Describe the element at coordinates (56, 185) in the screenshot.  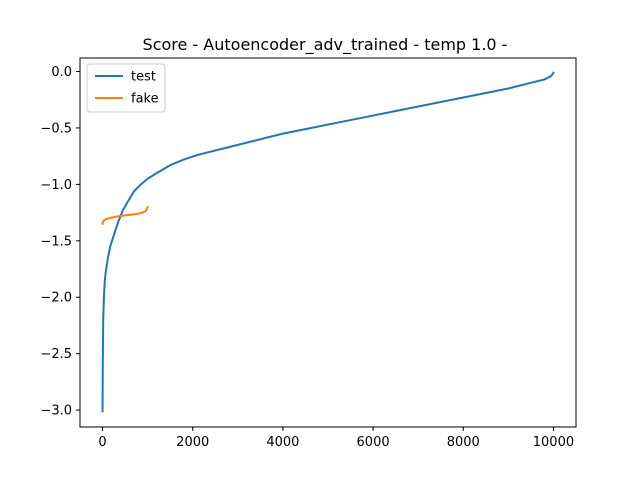
I see `y-tick-label: −1.0` at that location.